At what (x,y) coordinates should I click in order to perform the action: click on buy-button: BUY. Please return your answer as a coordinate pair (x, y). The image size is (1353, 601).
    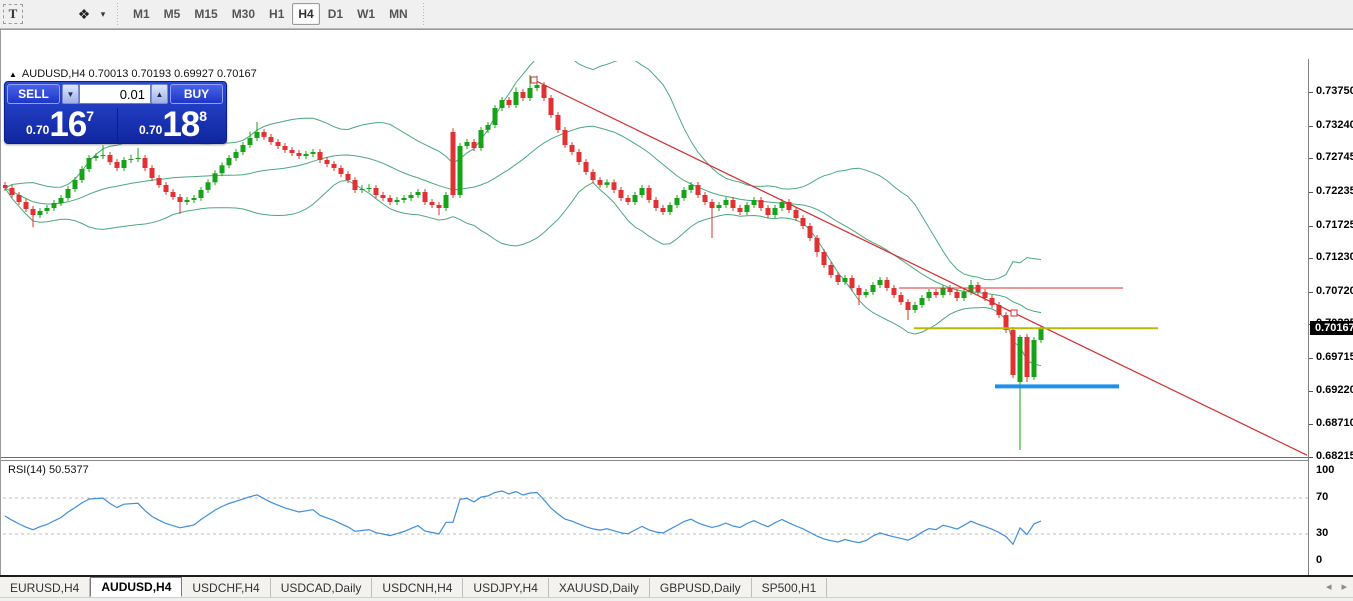
    Looking at the image, I should click on (196, 94).